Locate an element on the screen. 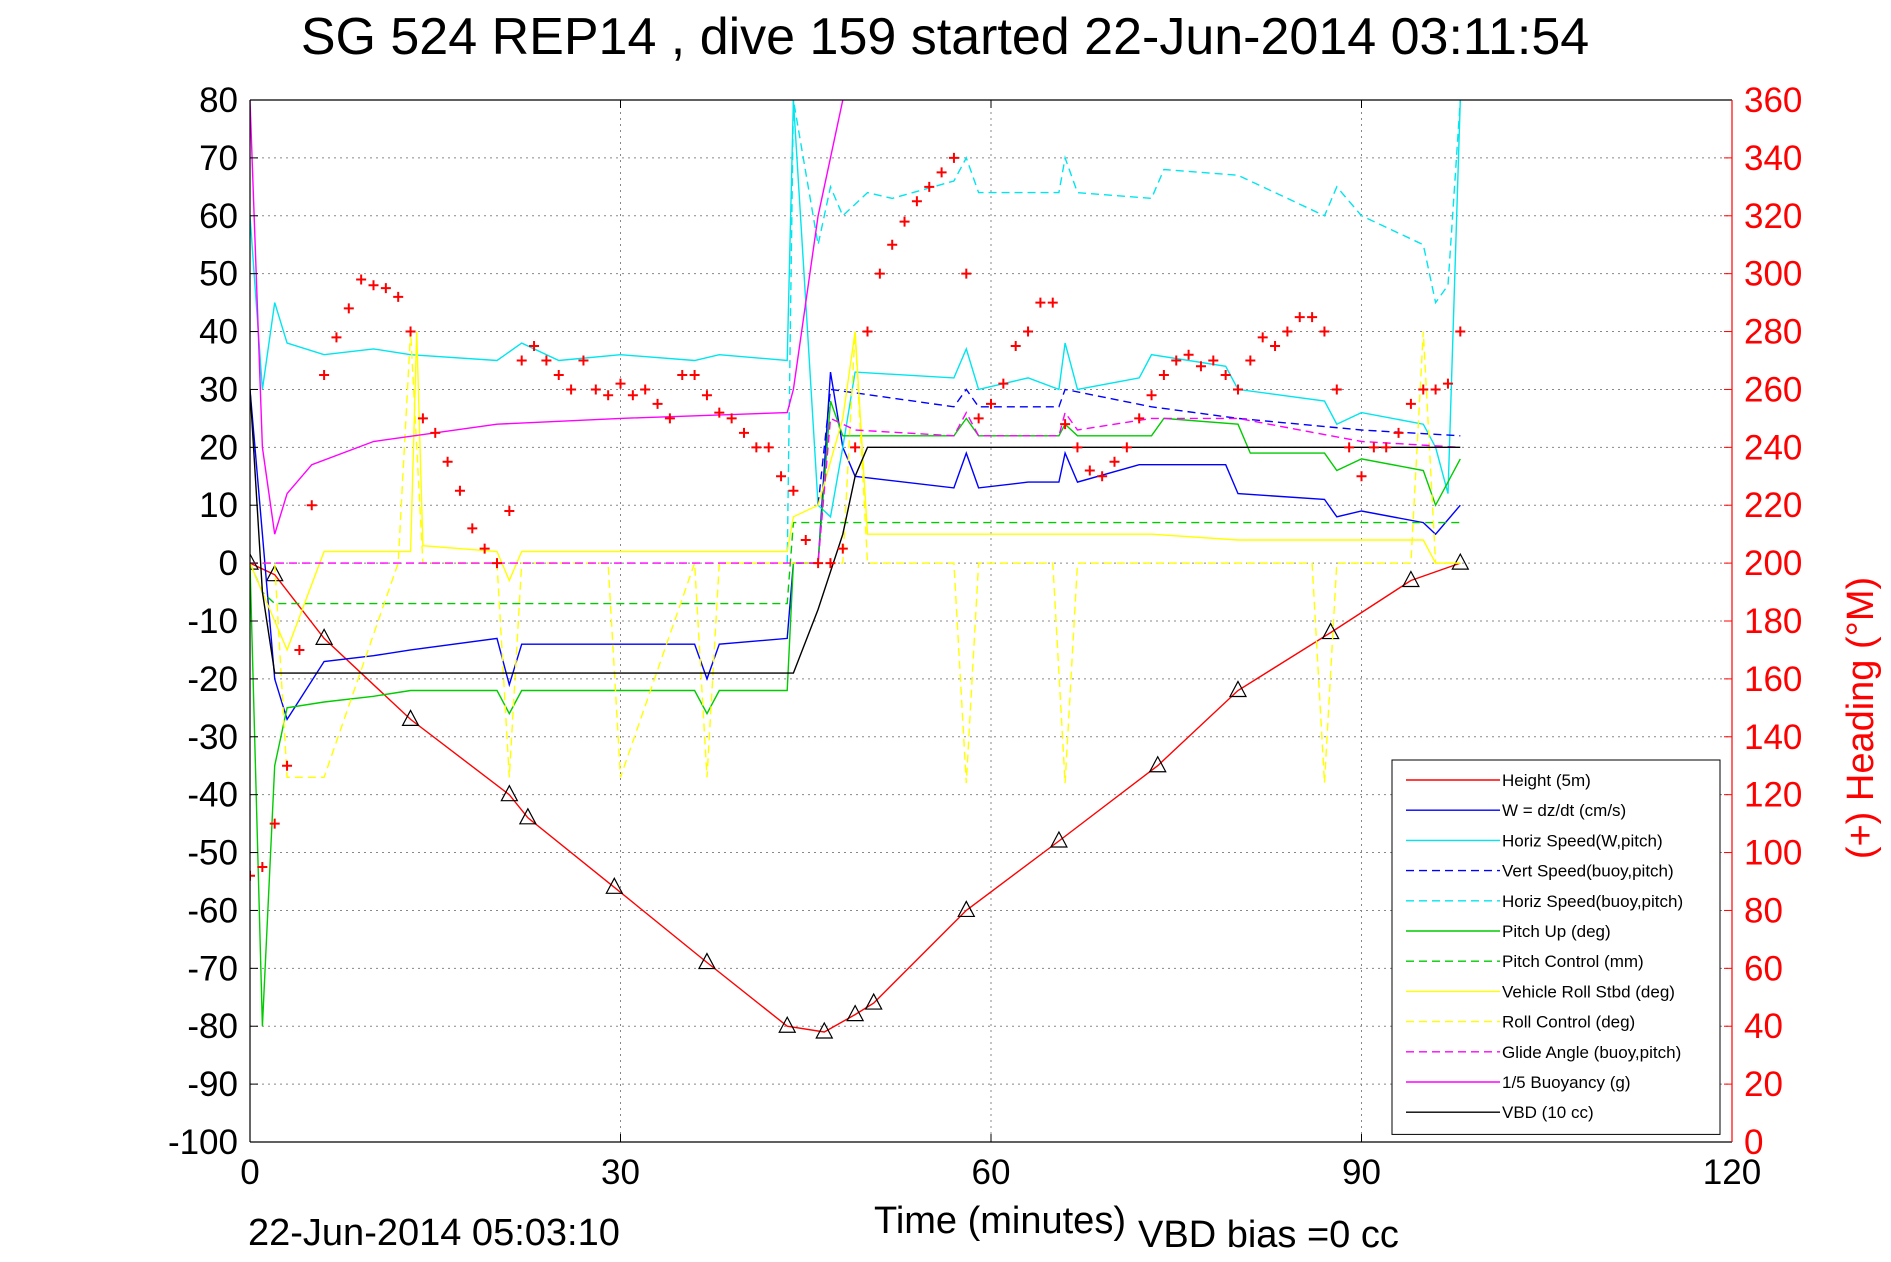 The height and width of the screenshot is (1262, 1891). y-tick-label: -80 is located at coordinates (212, 1026).